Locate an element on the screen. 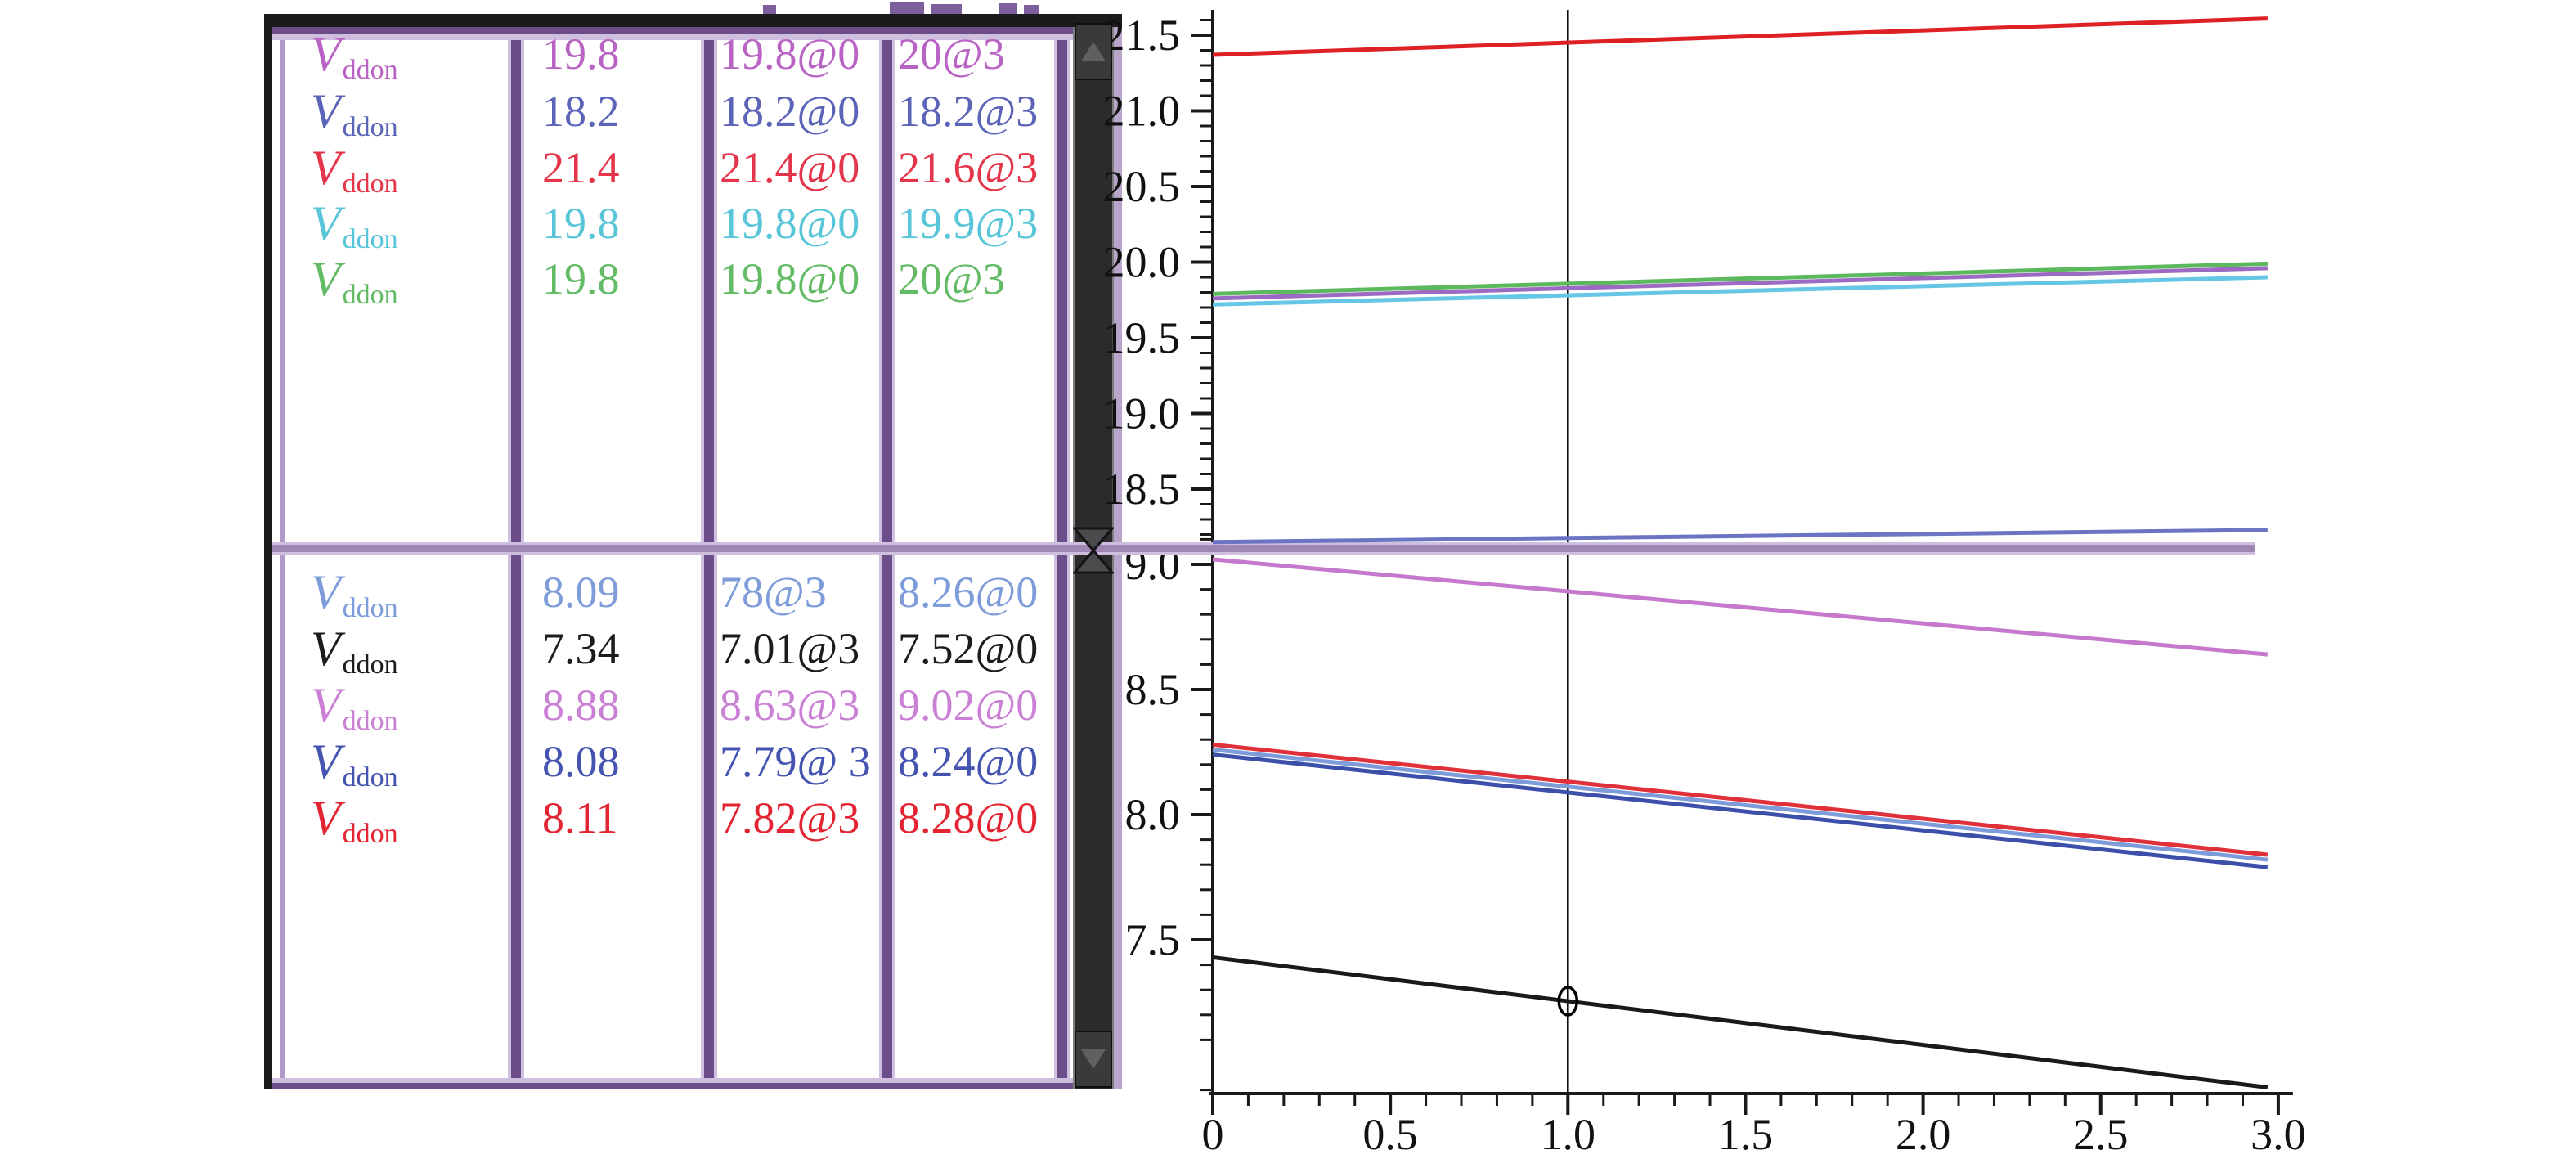 Image resolution: width=2576 pixels, height=1159 pixels. trace-Vddon-red is located at coordinates (1740, 36).